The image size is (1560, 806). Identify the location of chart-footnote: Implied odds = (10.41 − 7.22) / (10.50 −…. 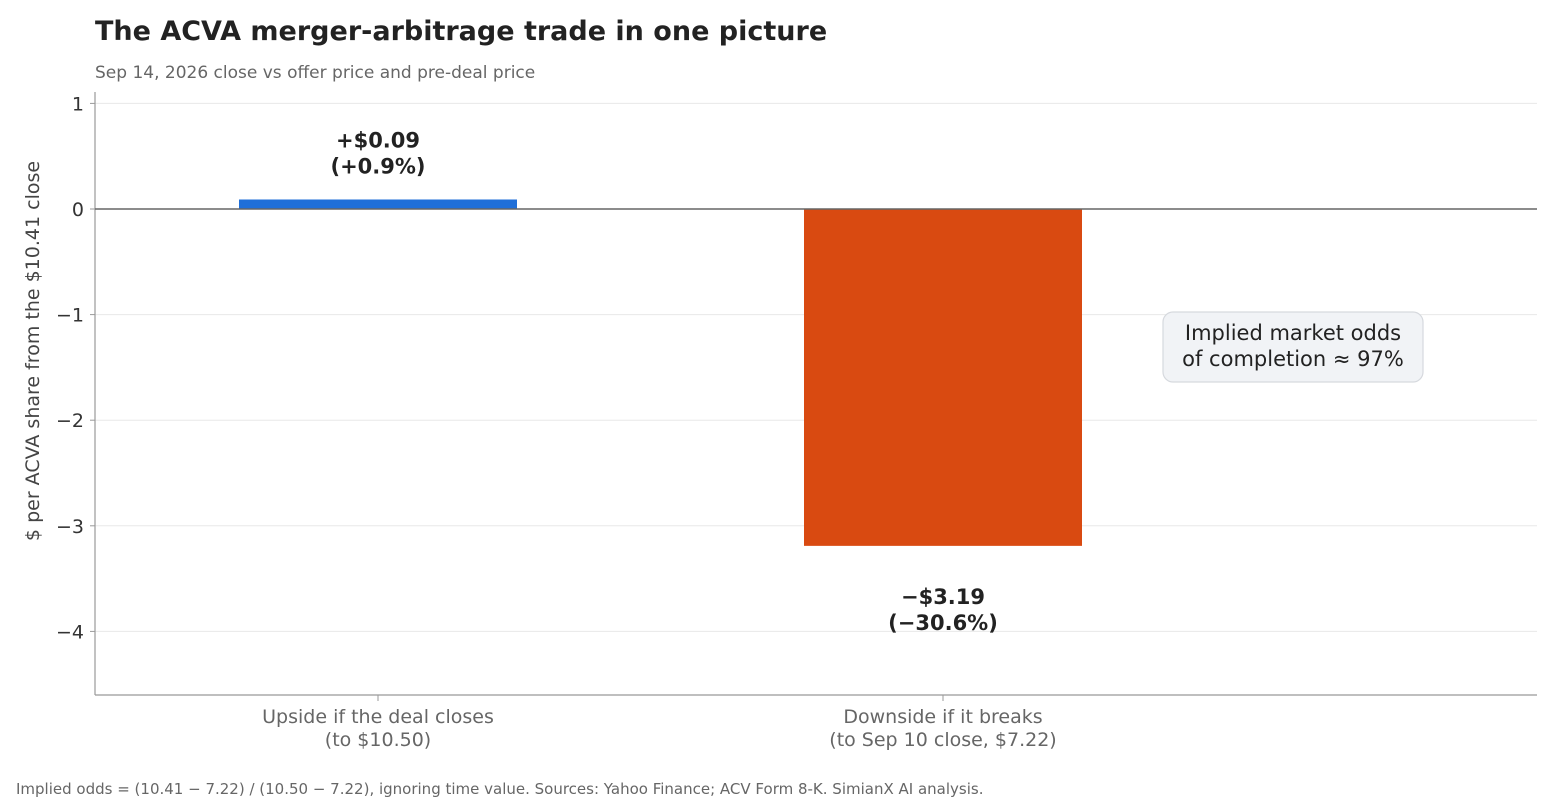
(500, 789).